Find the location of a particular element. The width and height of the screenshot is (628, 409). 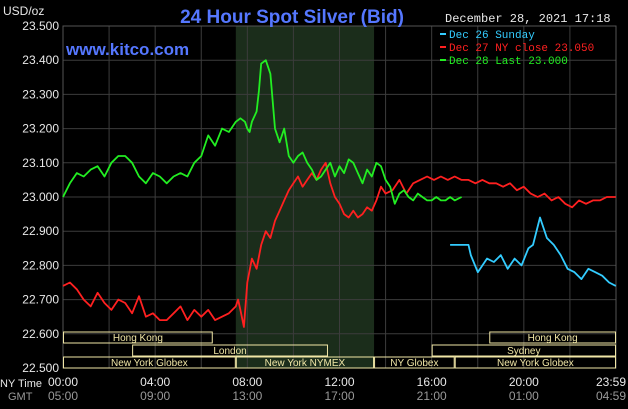

session-label: NY Globex is located at coordinates (414, 363).